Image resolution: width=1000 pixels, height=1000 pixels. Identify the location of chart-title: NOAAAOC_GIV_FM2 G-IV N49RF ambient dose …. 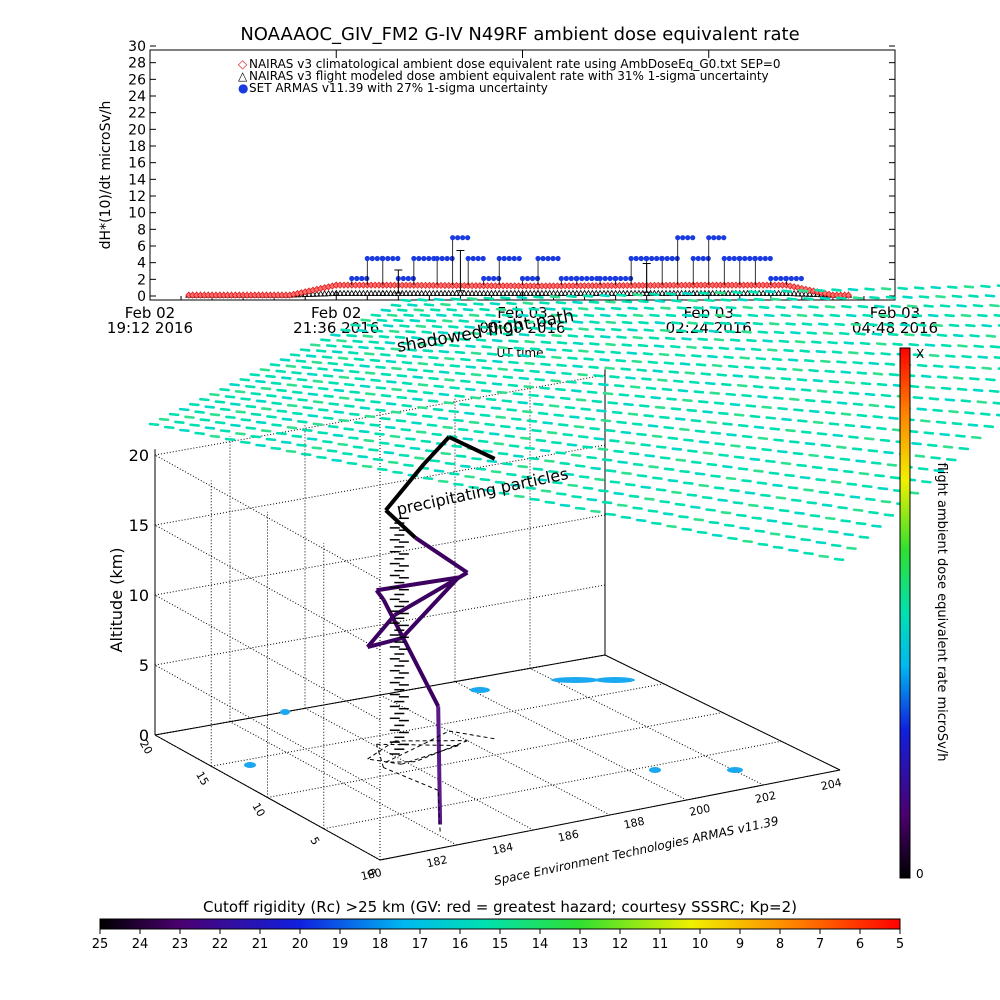
(519, 34).